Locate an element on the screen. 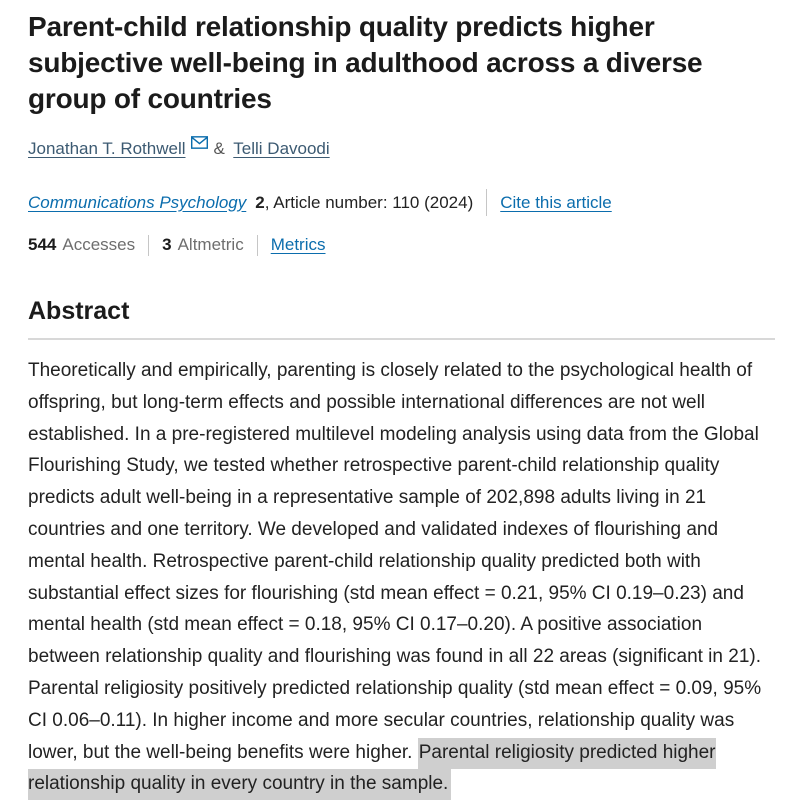  journal-volume: 2 is located at coordinates (260, 202).